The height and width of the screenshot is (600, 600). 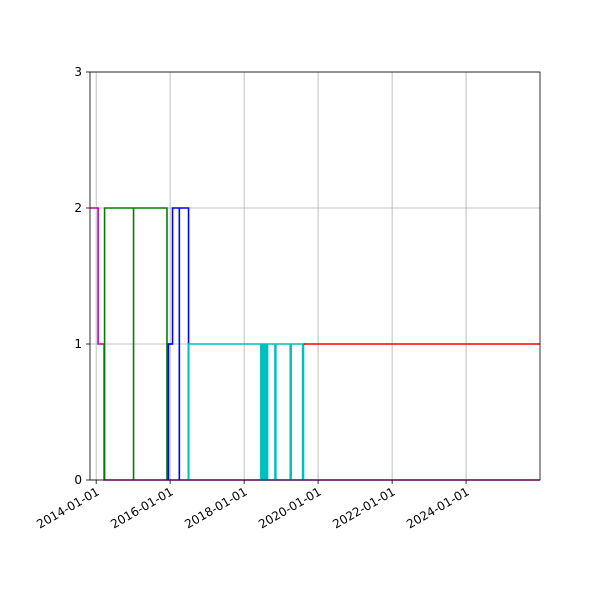 What do you see at coordinates (78, 480) in the screenshot?
I see `y-tick-label: 0` at bounding box center [78, 480].